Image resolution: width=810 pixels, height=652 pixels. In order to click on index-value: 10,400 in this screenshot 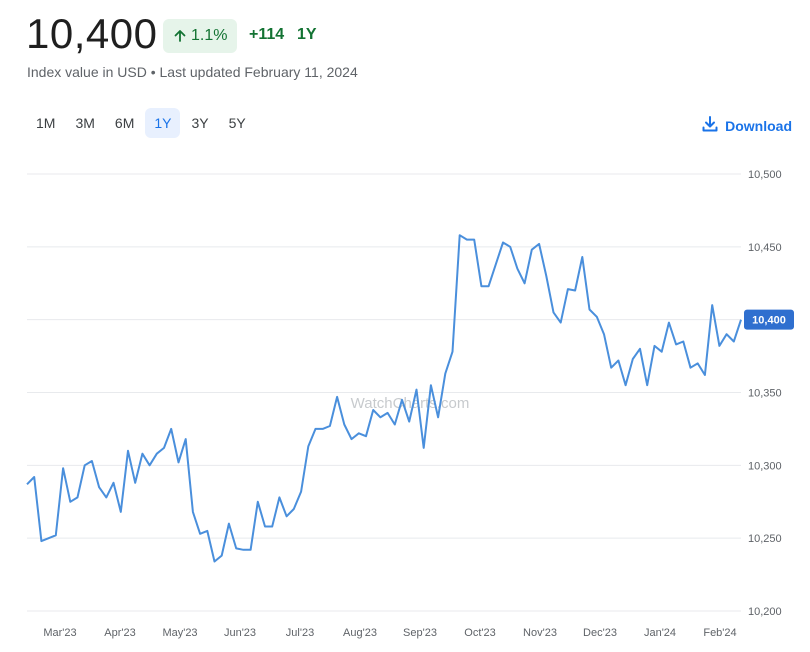, I will do `click(92, 33)`.